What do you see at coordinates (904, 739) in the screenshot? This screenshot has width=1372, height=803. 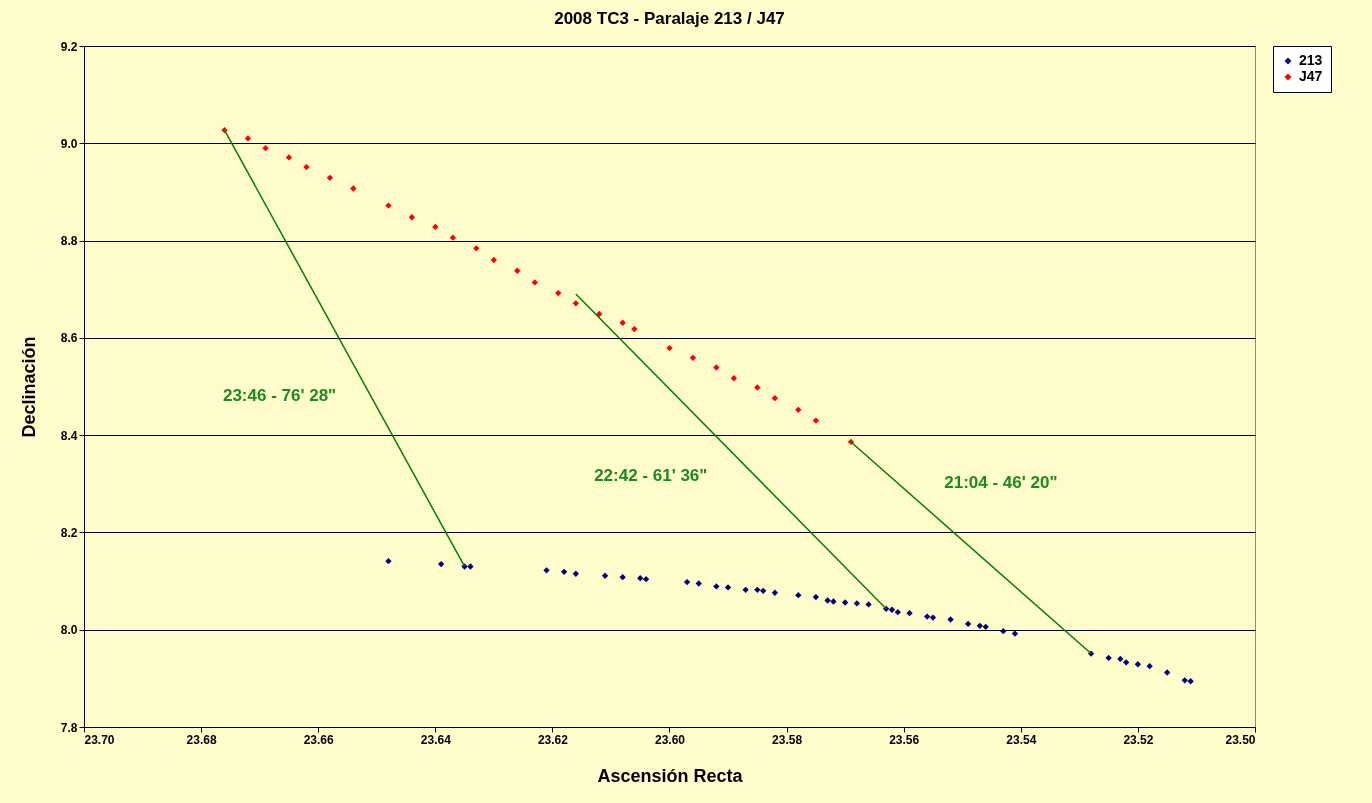 I see `x-tick-label: 23.56` at bounding box center [904, 739].